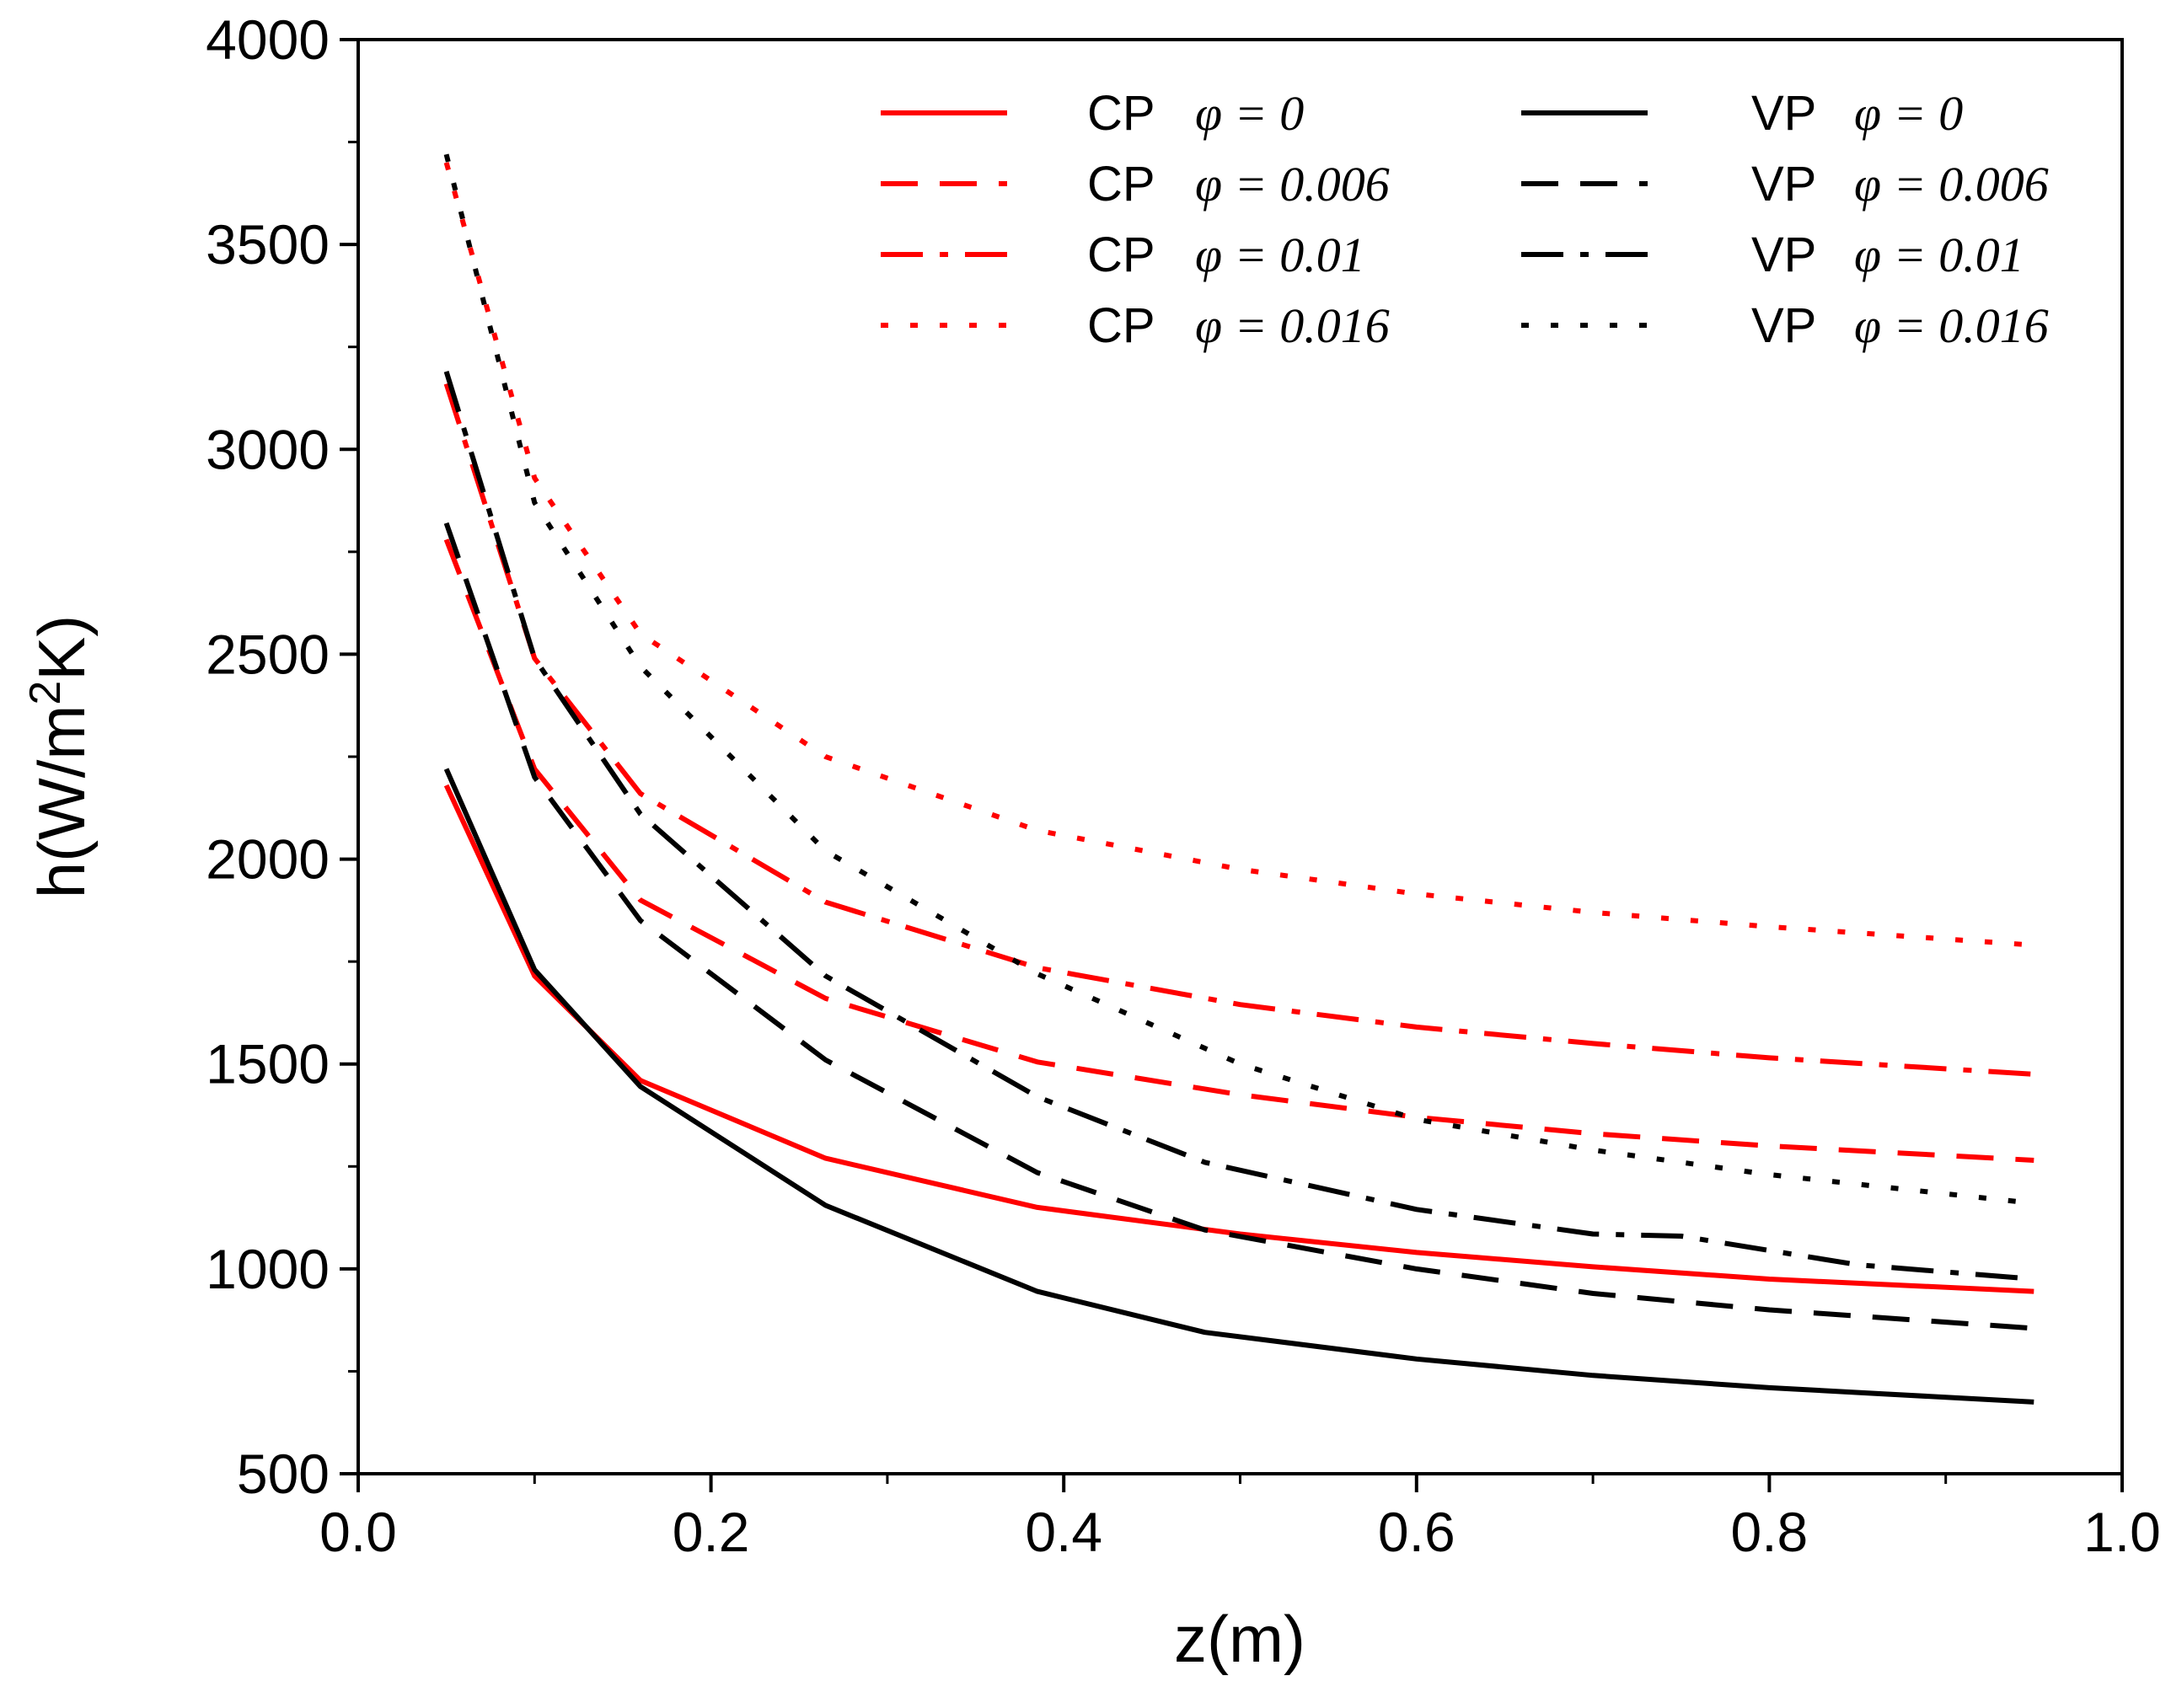 Image resolution: width=2171 pixels, height=1708 pixels. What do you see at coordinates (1063, 1532) in the screenshot?
I see `x-tick-label: 0.4` at bounding box center [1063, 1532].